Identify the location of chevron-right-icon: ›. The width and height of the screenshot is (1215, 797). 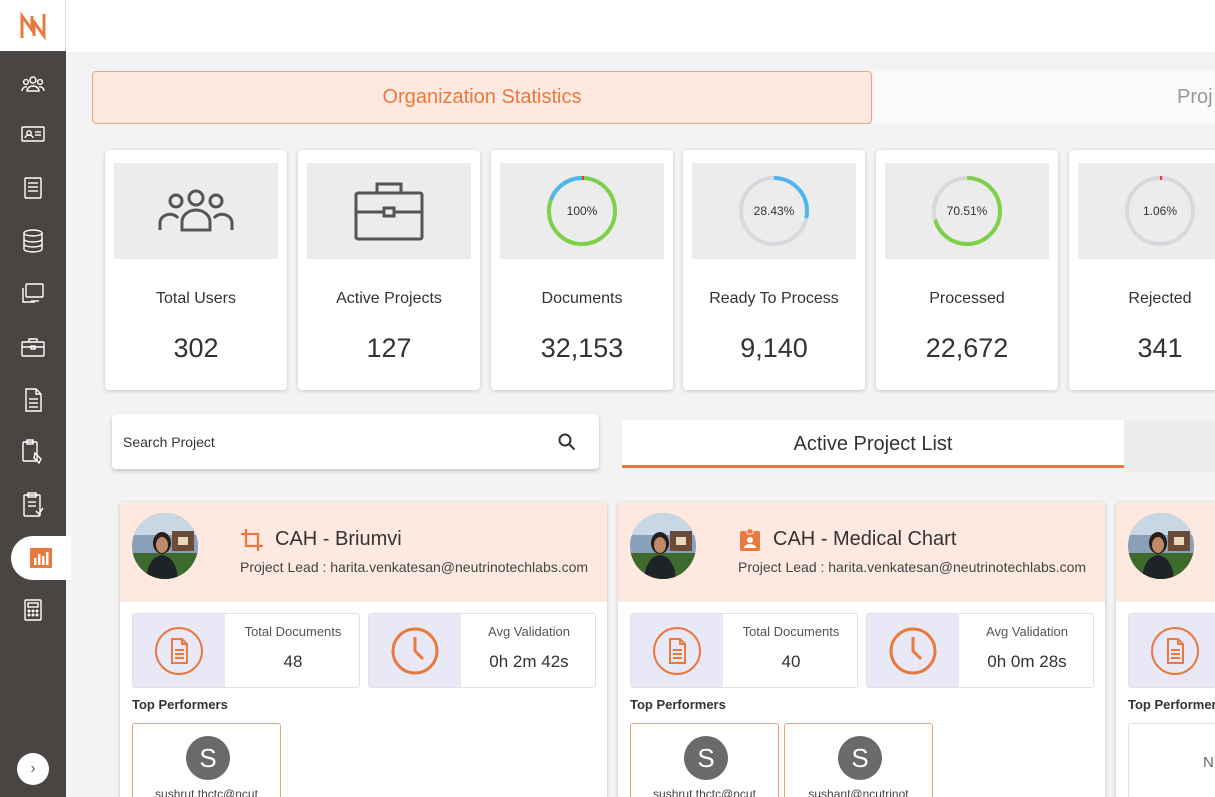
(33, 768).